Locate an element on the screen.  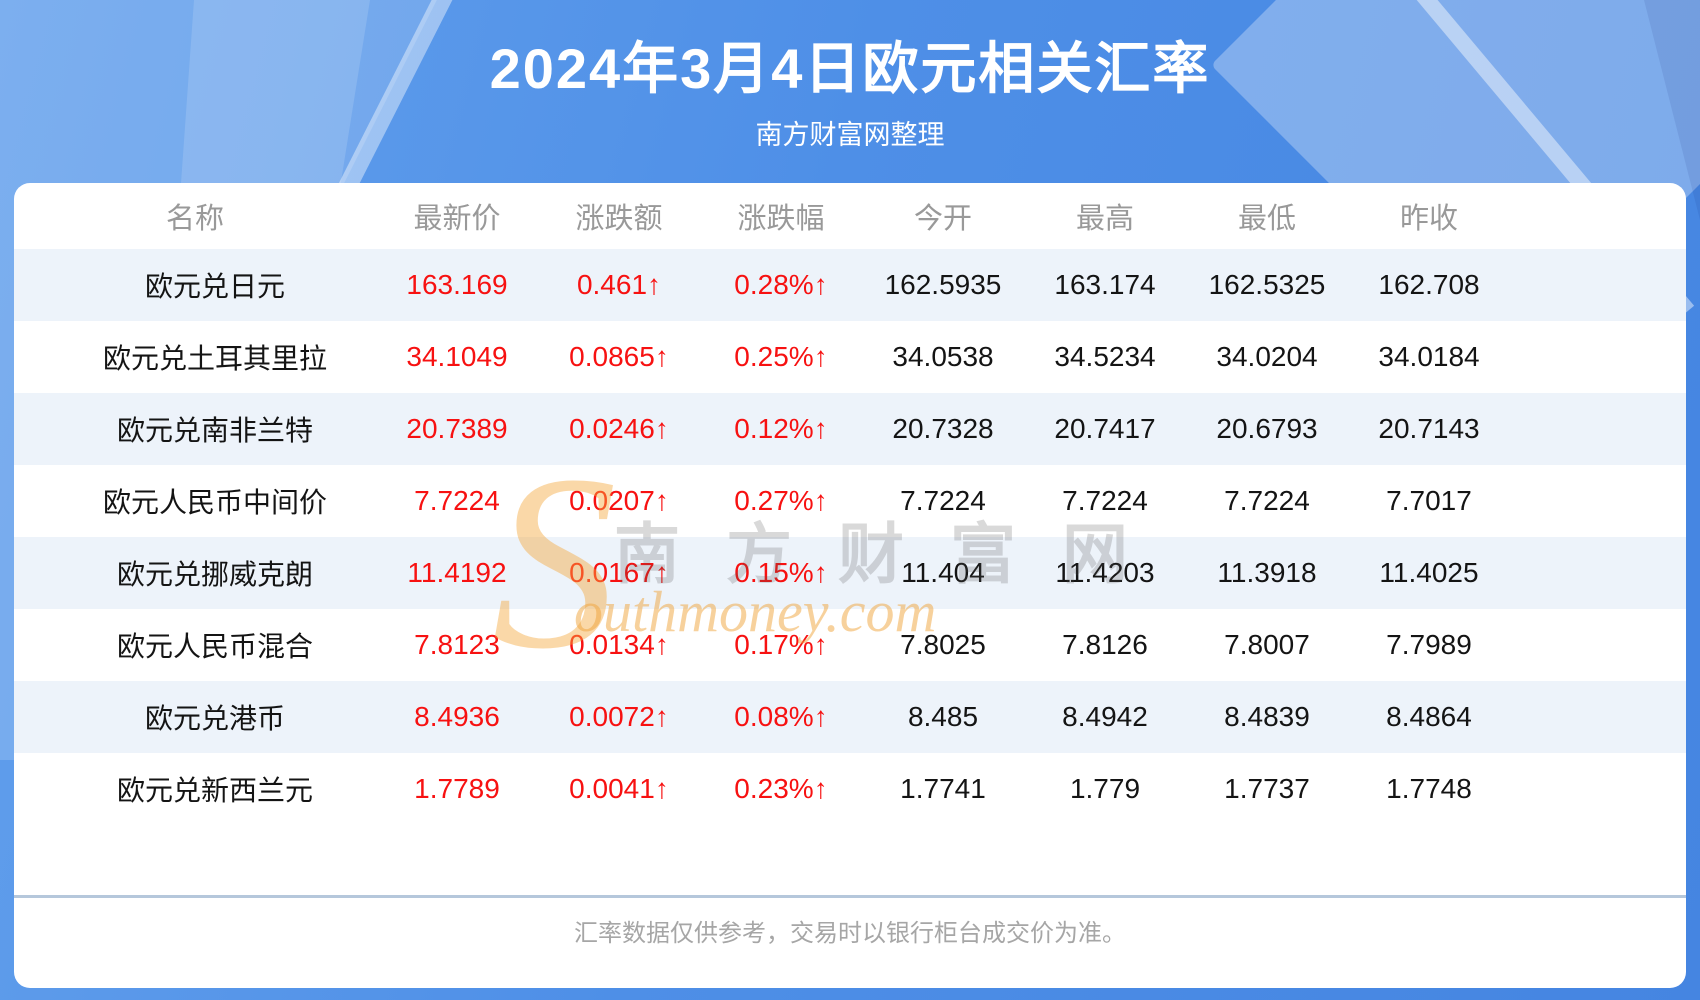
prev-close-price: 20.7143 is located at coordinates (1429, 428).